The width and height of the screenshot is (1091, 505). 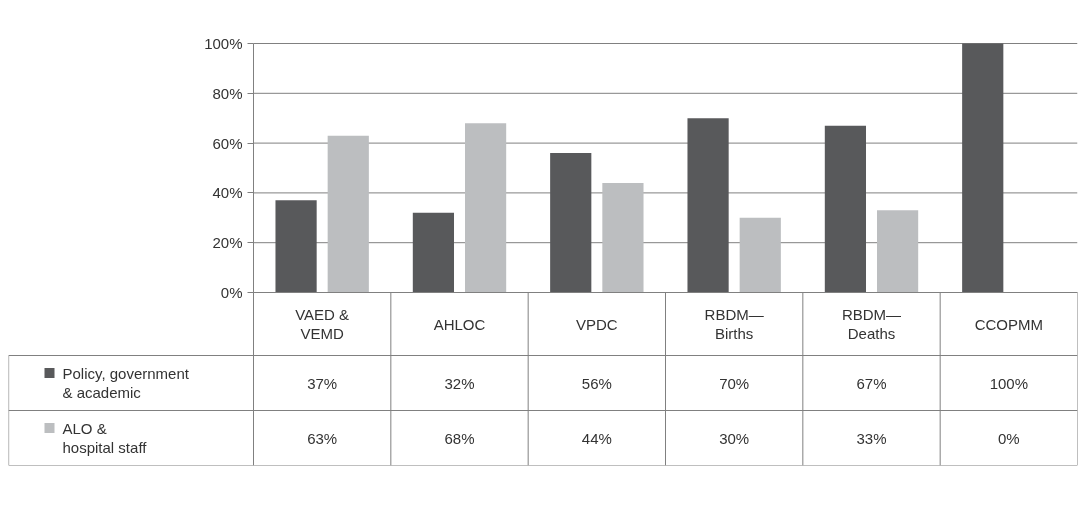 I want to click on legend-label: Policy, government & academic, so click(x=126, y=383).